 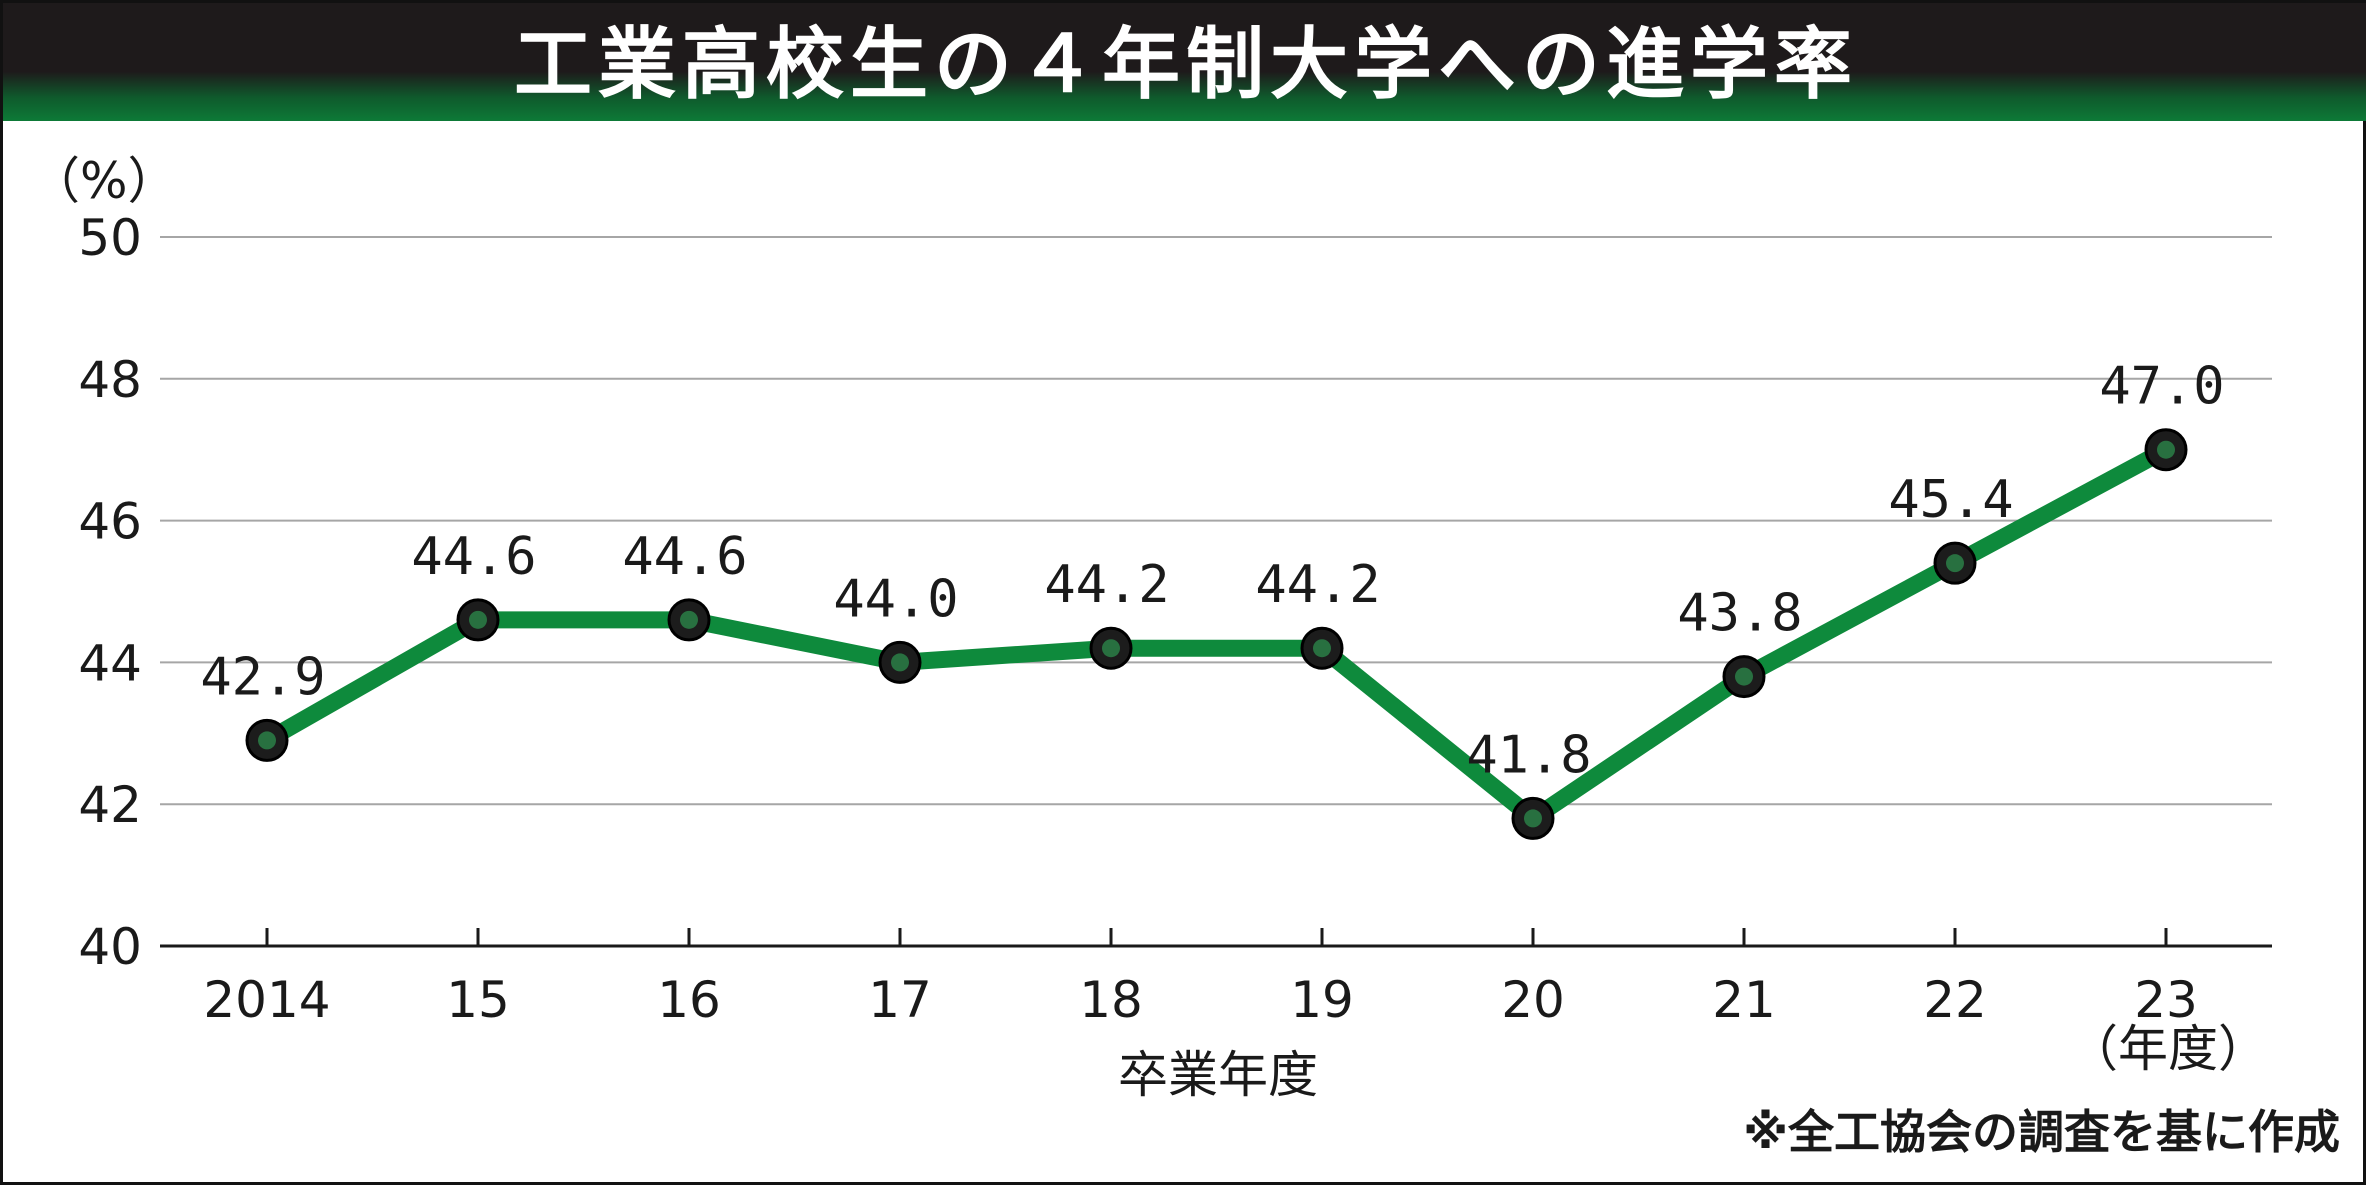 What do you see at coordinates (1950, 500) in the screenshot?
I see `data-label: 45.4` at bounding box center [1950, 500].